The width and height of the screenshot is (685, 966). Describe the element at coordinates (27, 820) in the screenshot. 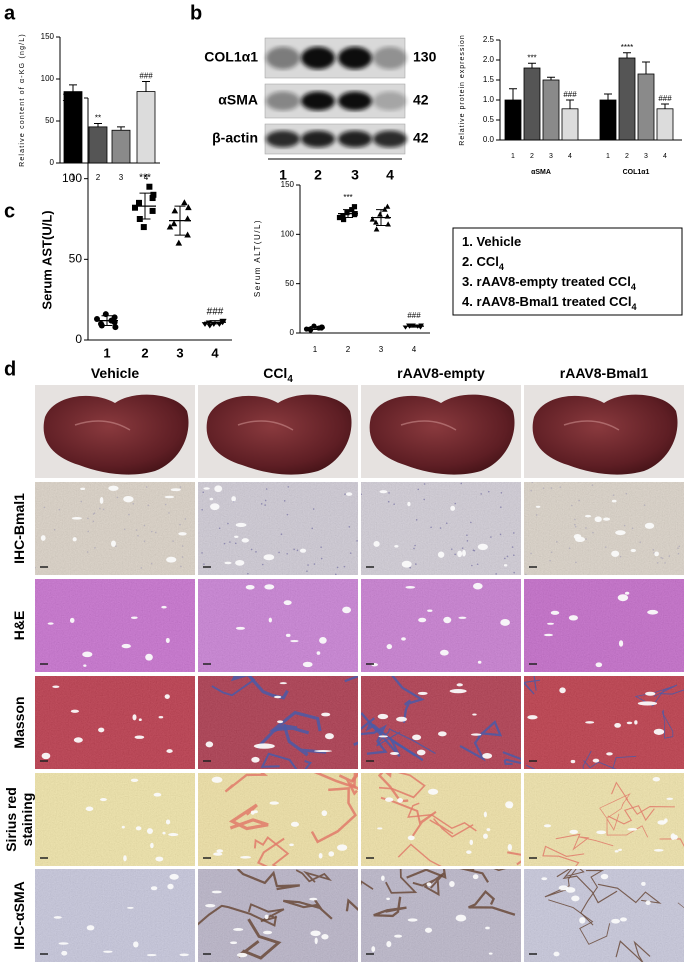

I see `row-label-line: staining` at that location.